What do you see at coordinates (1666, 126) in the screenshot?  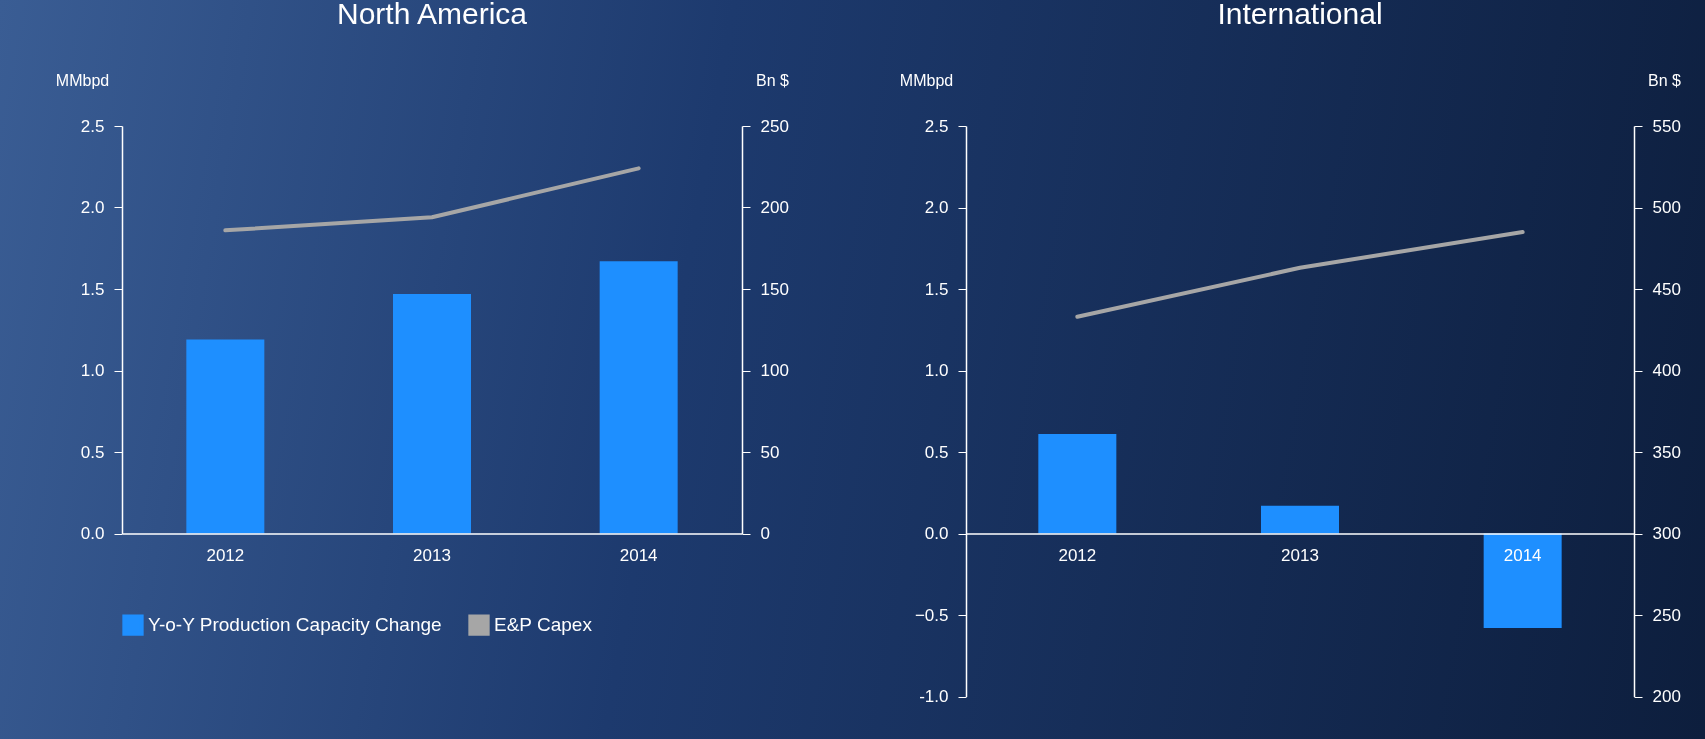 I see `y2-tick-label: 550` at bounding box center [1666, 126].